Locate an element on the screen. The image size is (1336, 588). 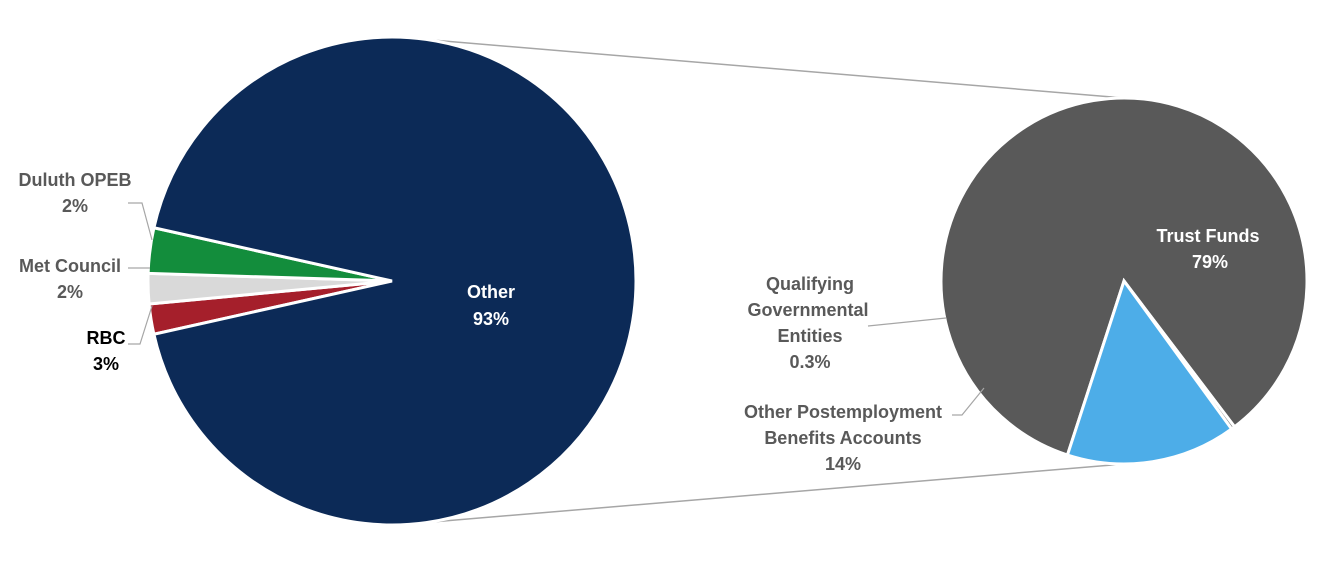
met-council-label: Met Council is located at coordinates (70, 266).